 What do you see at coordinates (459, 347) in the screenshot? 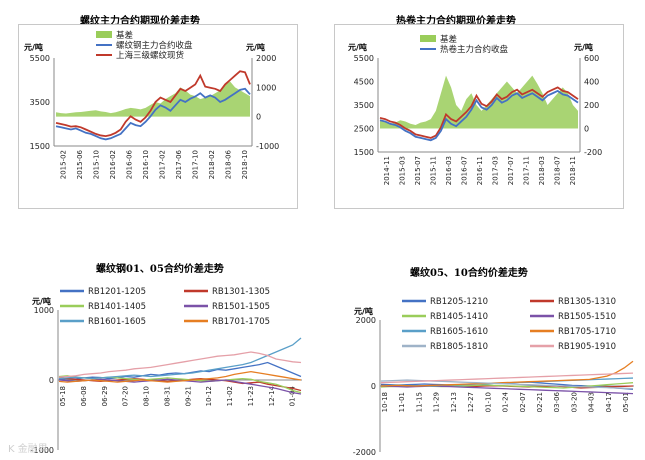
I see `legend-label: RB1805-1810` at bounding box center [459, 347].